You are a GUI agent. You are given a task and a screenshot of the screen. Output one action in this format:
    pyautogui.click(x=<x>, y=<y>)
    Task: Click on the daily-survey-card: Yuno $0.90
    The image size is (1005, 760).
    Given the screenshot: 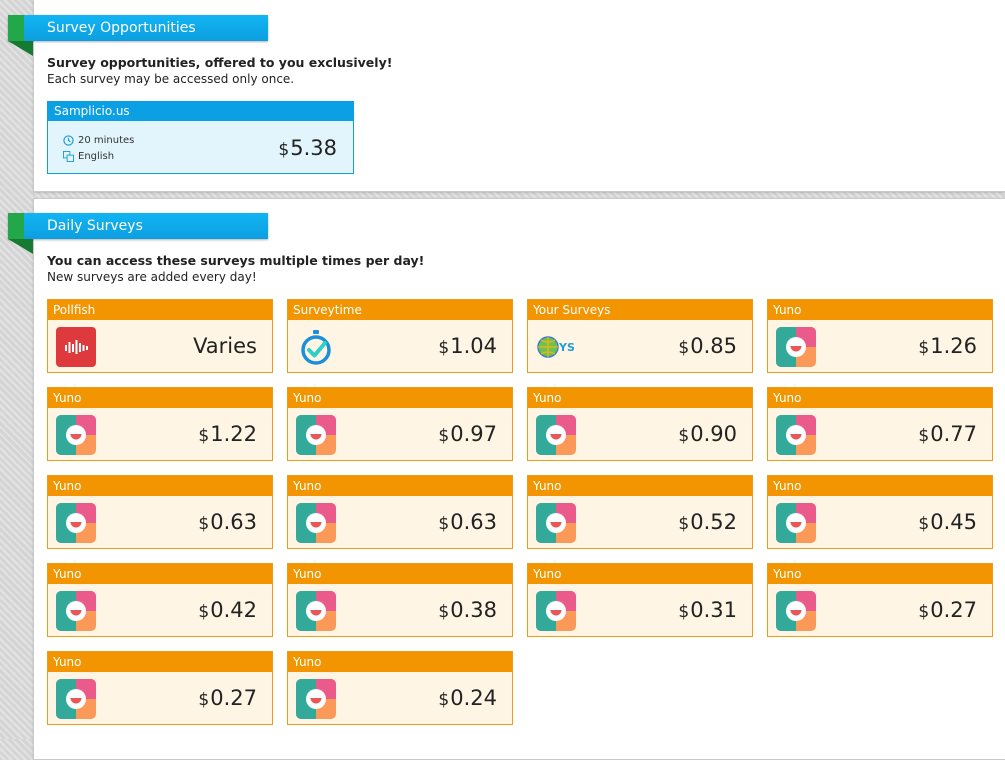 What is the action you would take?
    pyautogui.click(x=640, y=424)
    